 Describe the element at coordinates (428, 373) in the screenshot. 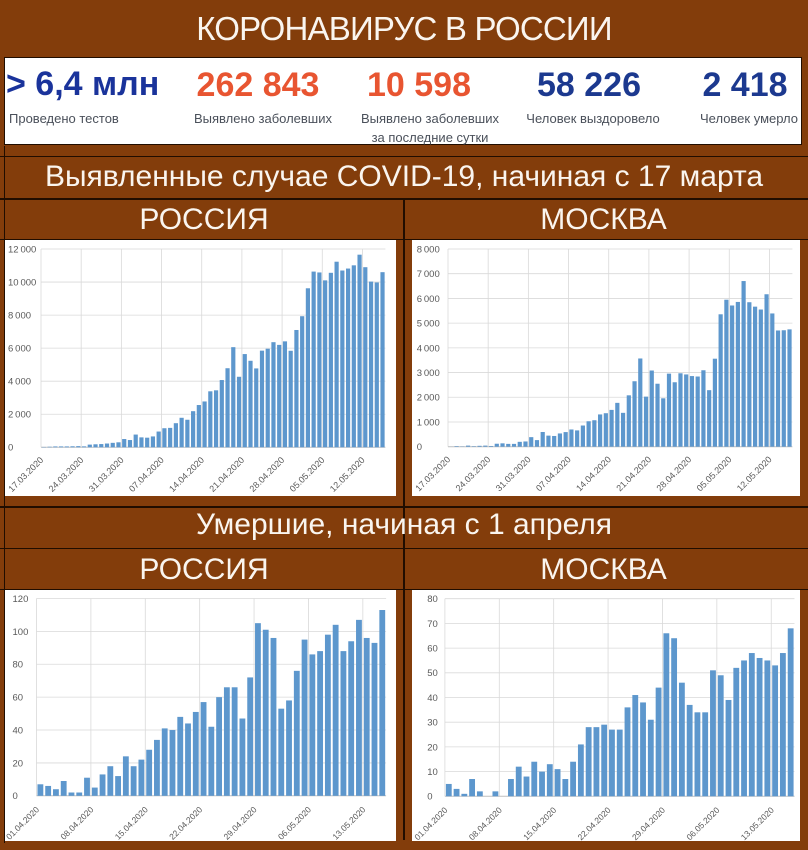

I see `svg-text: 3 000` at that location.